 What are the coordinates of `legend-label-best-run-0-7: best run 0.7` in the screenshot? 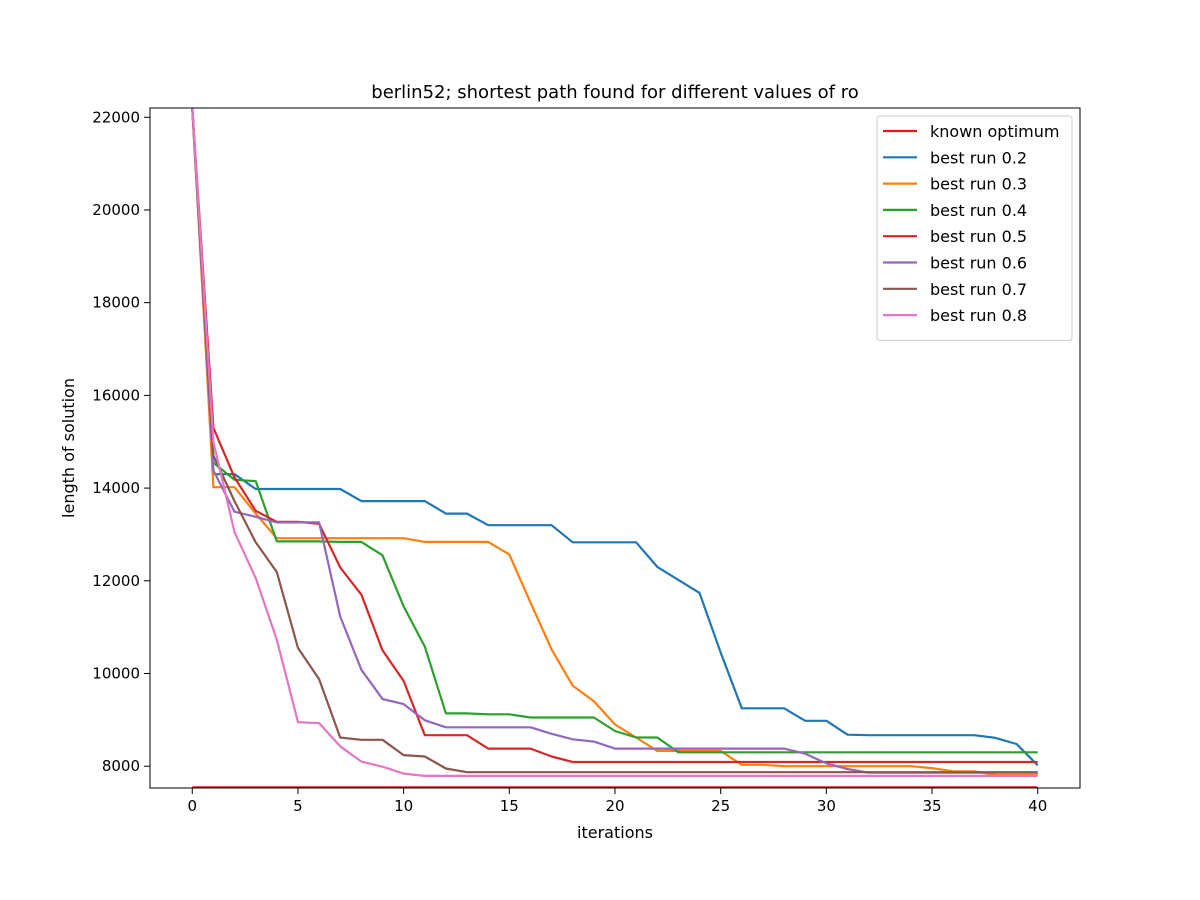 It's located at (978, 289).